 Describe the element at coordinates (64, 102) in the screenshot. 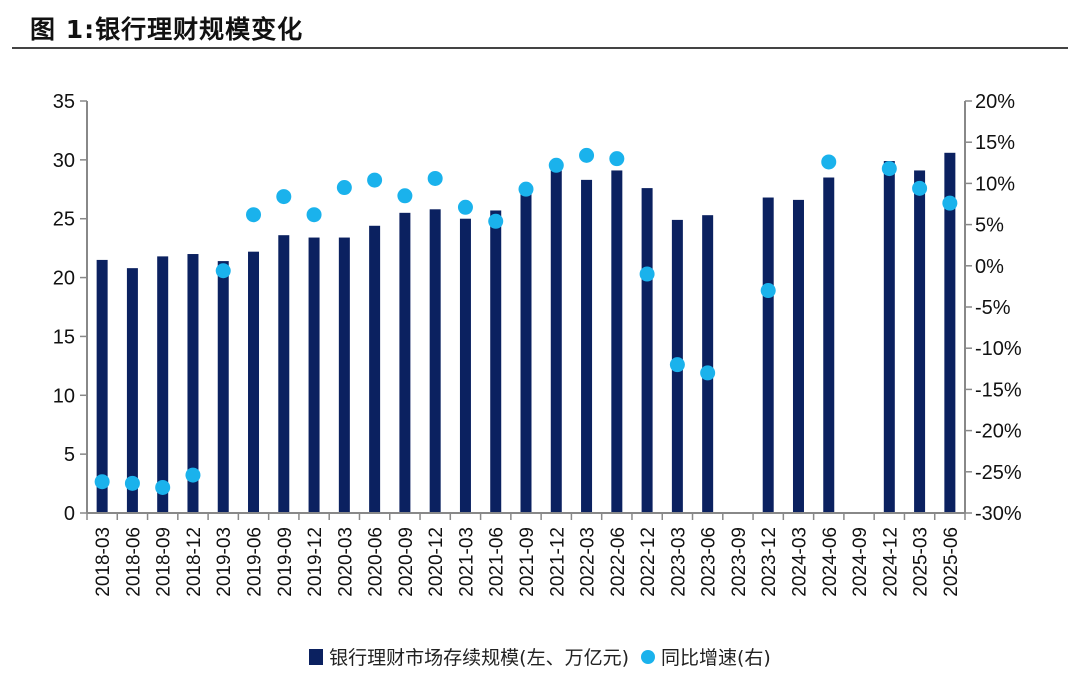

I see `left-axis-tick-label: 35` at that location.